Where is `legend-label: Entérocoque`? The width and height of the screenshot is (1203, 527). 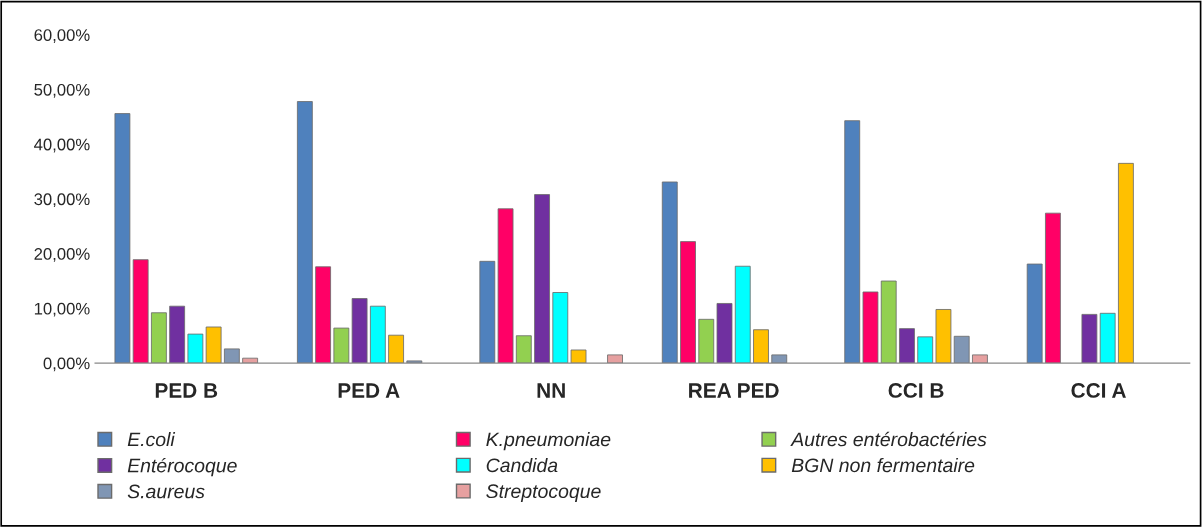 legend-label: Entérocoque is located at coordinates (182, 467).